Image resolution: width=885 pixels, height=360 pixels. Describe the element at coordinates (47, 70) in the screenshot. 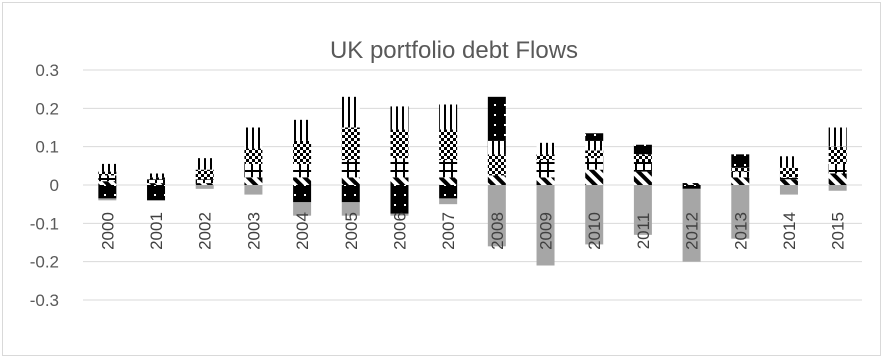

I see `y-tick-label: 0.3` at that location.